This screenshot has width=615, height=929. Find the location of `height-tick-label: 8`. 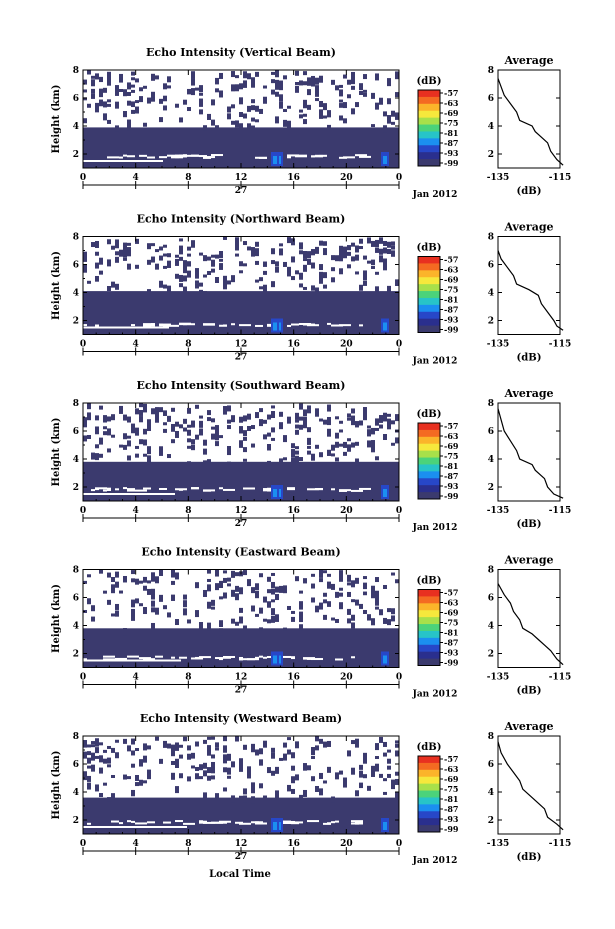

height-tick-label: 8 is located at coordinates (76, 238).